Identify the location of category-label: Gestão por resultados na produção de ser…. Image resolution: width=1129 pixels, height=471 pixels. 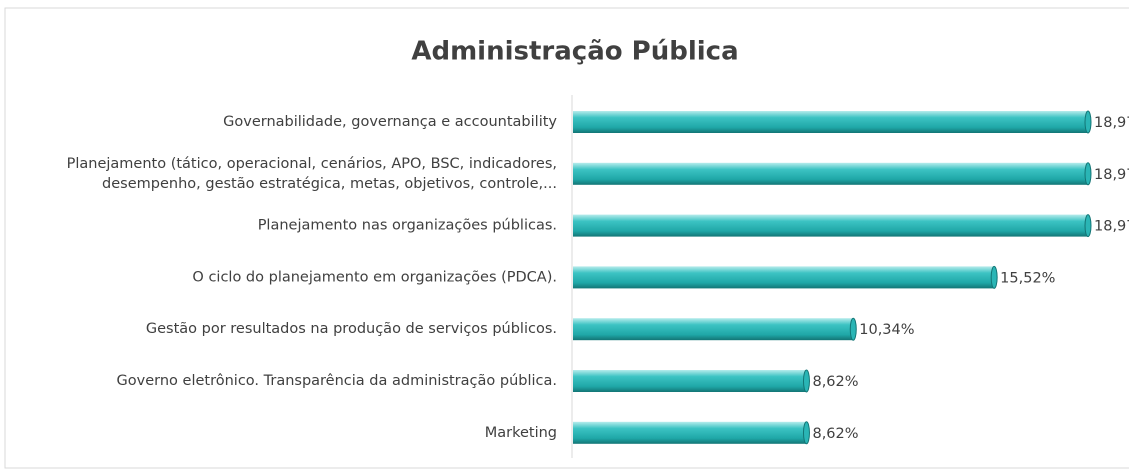
(351, 329).